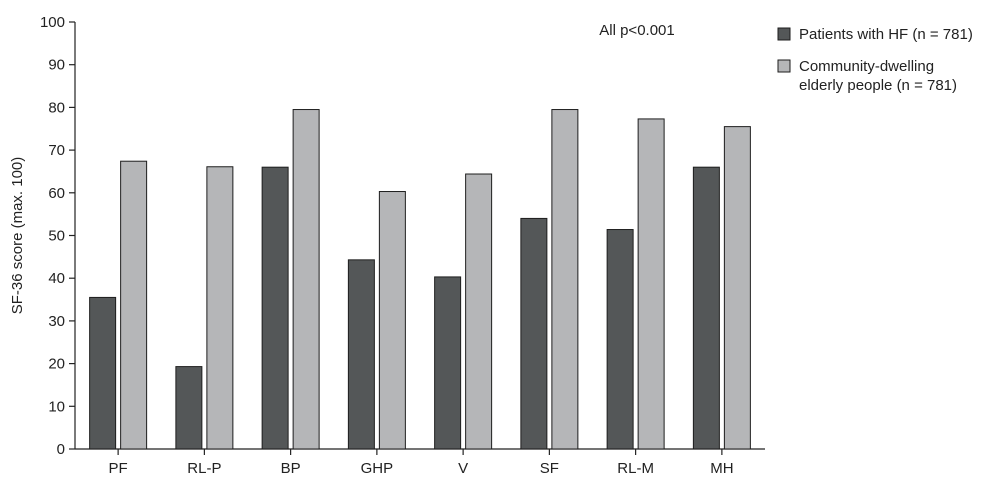  I want to click on x-axis: PF RL-P BP GHP V SF RL-M MH, so click(420, 462).